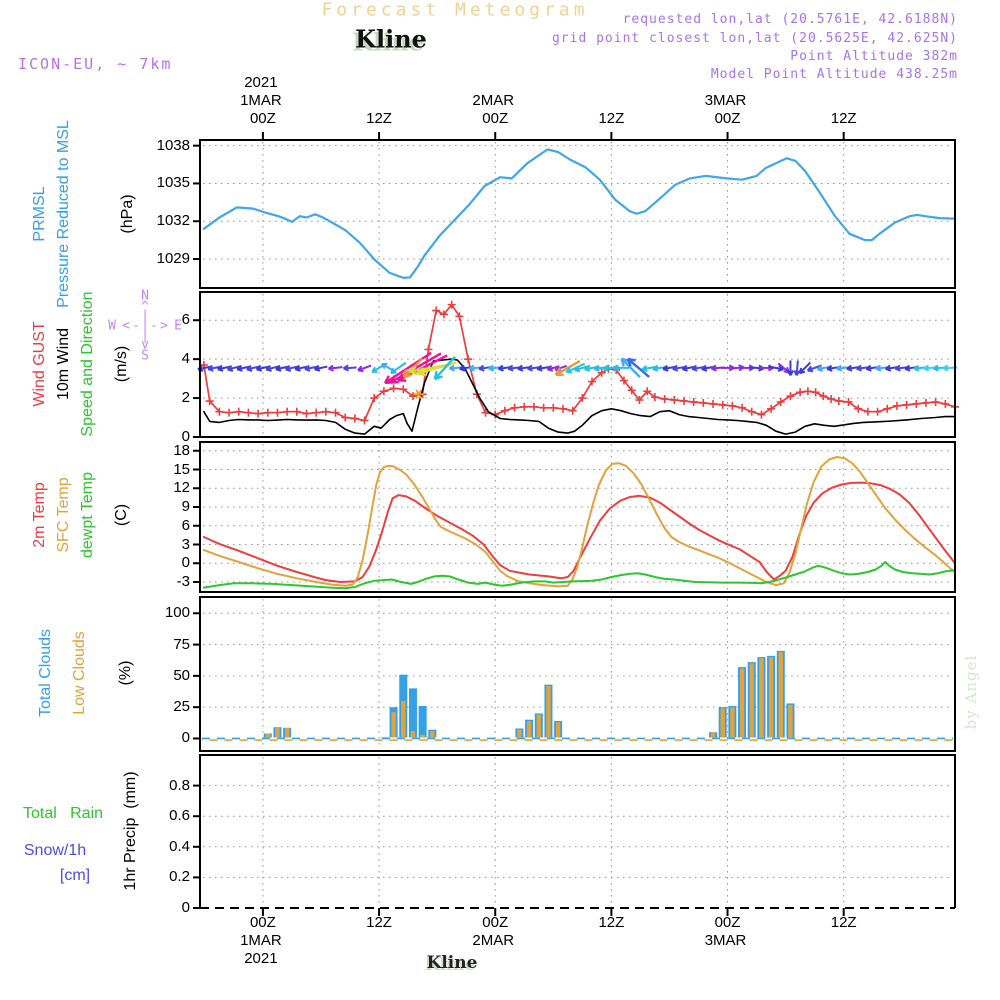  What do you see at coordinates (185, 525) in the screenshot?
I see `y-tick-label: 6` at bounding box center [185, 525].